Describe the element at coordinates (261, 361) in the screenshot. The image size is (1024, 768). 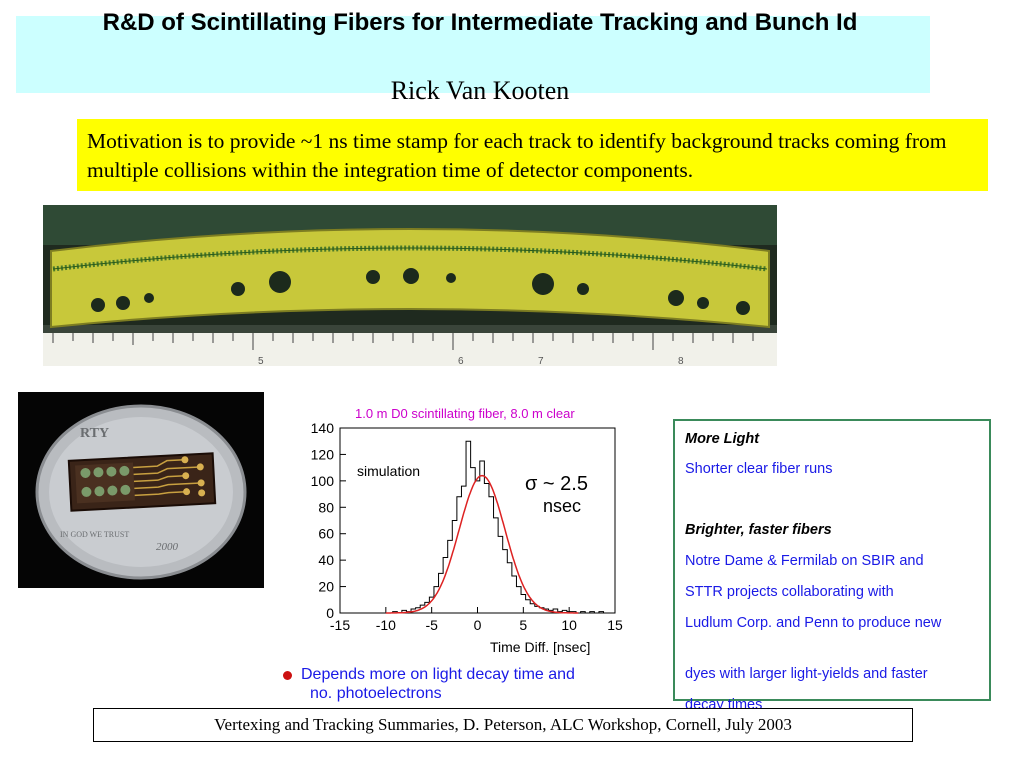
I see `ruler-label-5: 5` at that location.